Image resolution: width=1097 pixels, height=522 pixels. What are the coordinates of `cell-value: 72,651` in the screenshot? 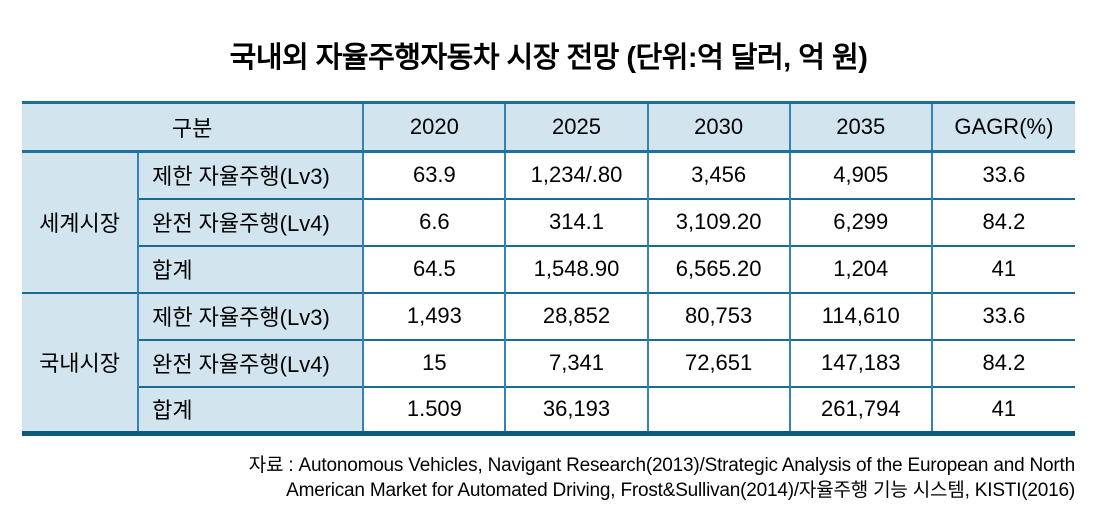 It's located at (718, 362).